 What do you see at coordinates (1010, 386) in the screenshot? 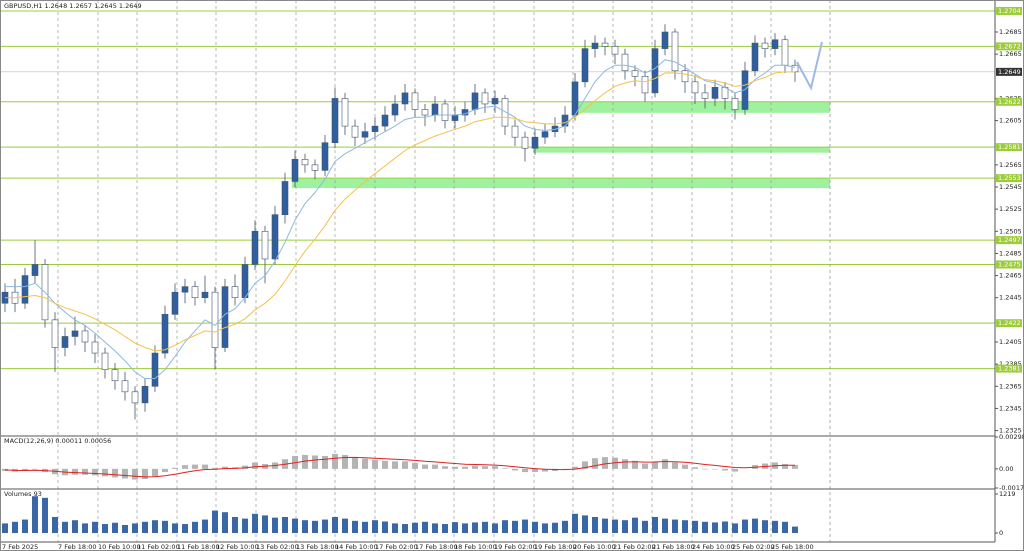
I see `y-tick-label: 1.2365` at bounding box center [1010, 386].